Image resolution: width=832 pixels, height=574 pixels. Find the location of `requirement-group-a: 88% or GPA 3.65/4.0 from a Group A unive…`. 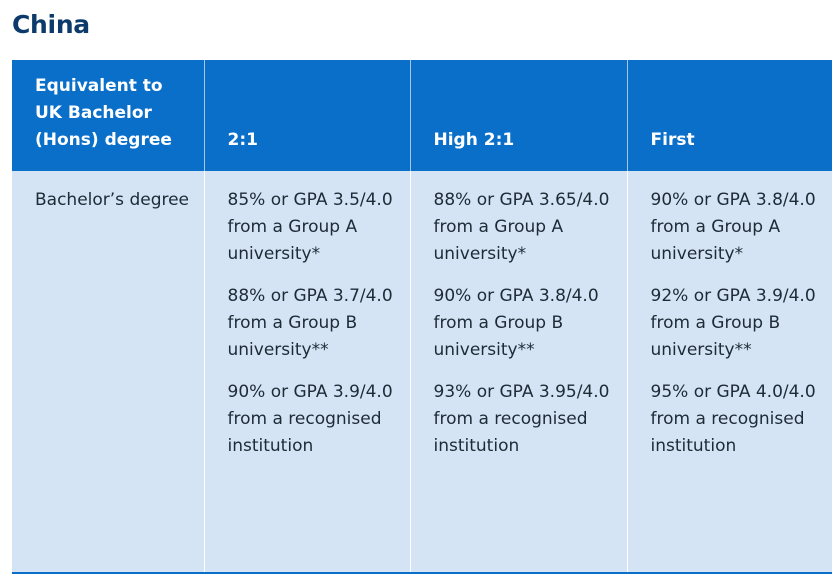

requirement-group-a: 88% or GPA 3.65/4.0 from a Group A unive… is located at coordinates (521, 227).